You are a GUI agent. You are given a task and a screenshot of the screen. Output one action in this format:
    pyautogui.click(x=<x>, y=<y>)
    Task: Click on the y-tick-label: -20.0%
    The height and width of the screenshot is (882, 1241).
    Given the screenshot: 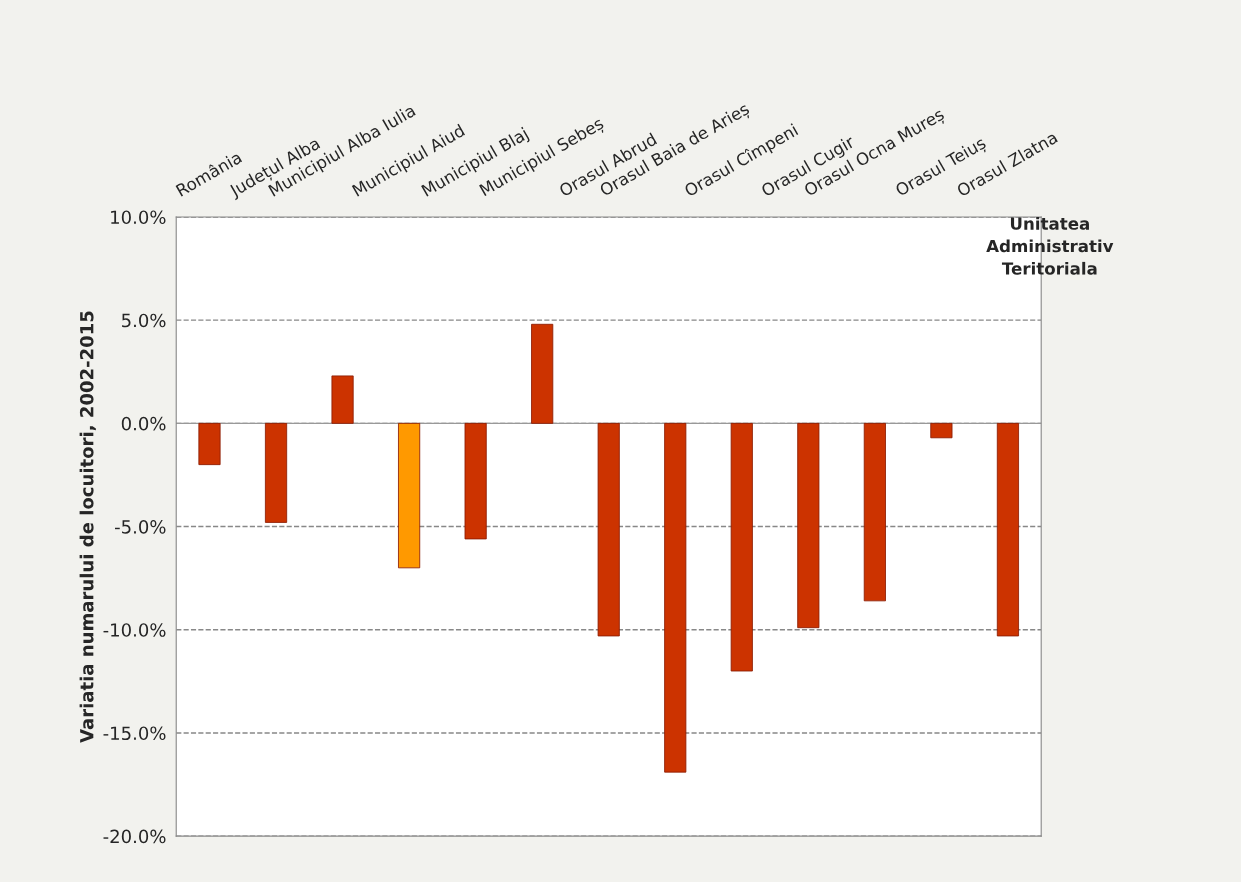 What is the action you would take?
    pyautogui.click(x=134, y=836)
    